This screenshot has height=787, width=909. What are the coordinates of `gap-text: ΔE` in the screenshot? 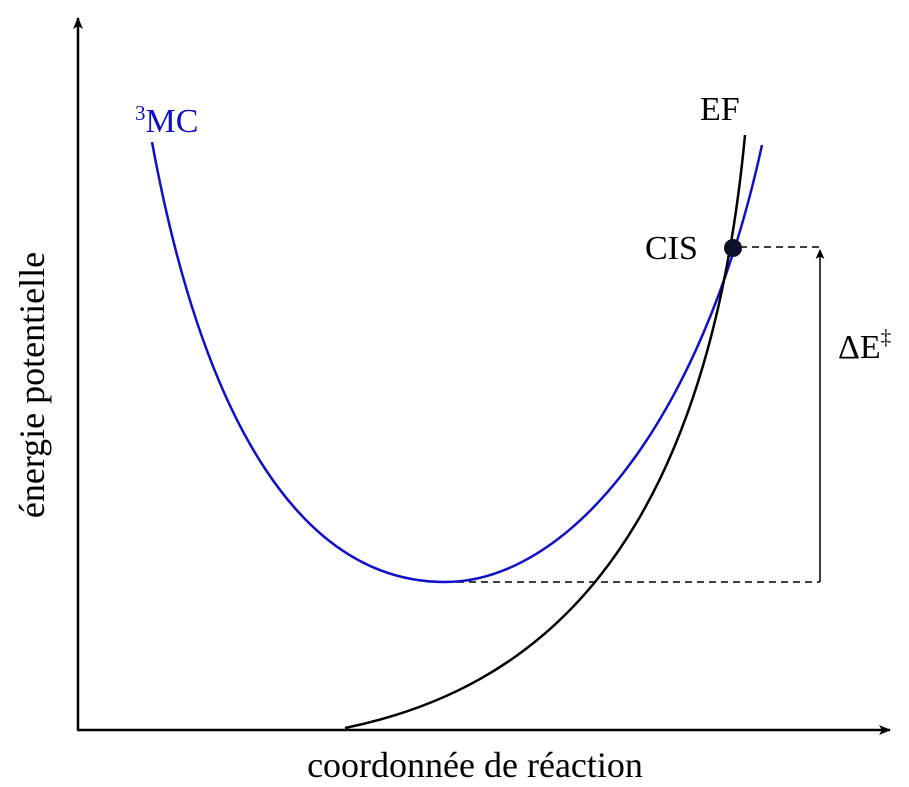 It's located at (859, 347).